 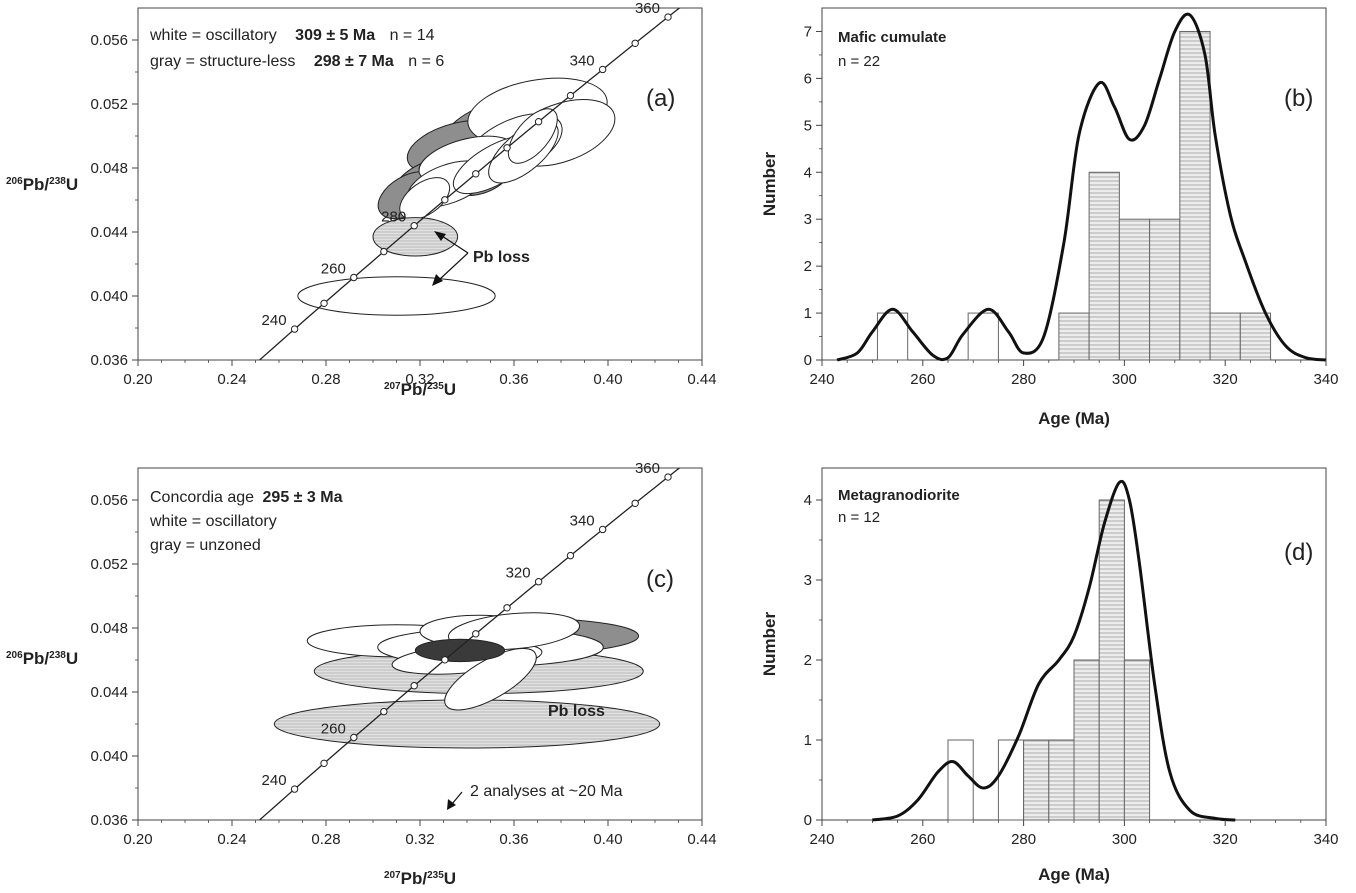 I want to click on y-tick-label: 1, so click(x=808, y=740).